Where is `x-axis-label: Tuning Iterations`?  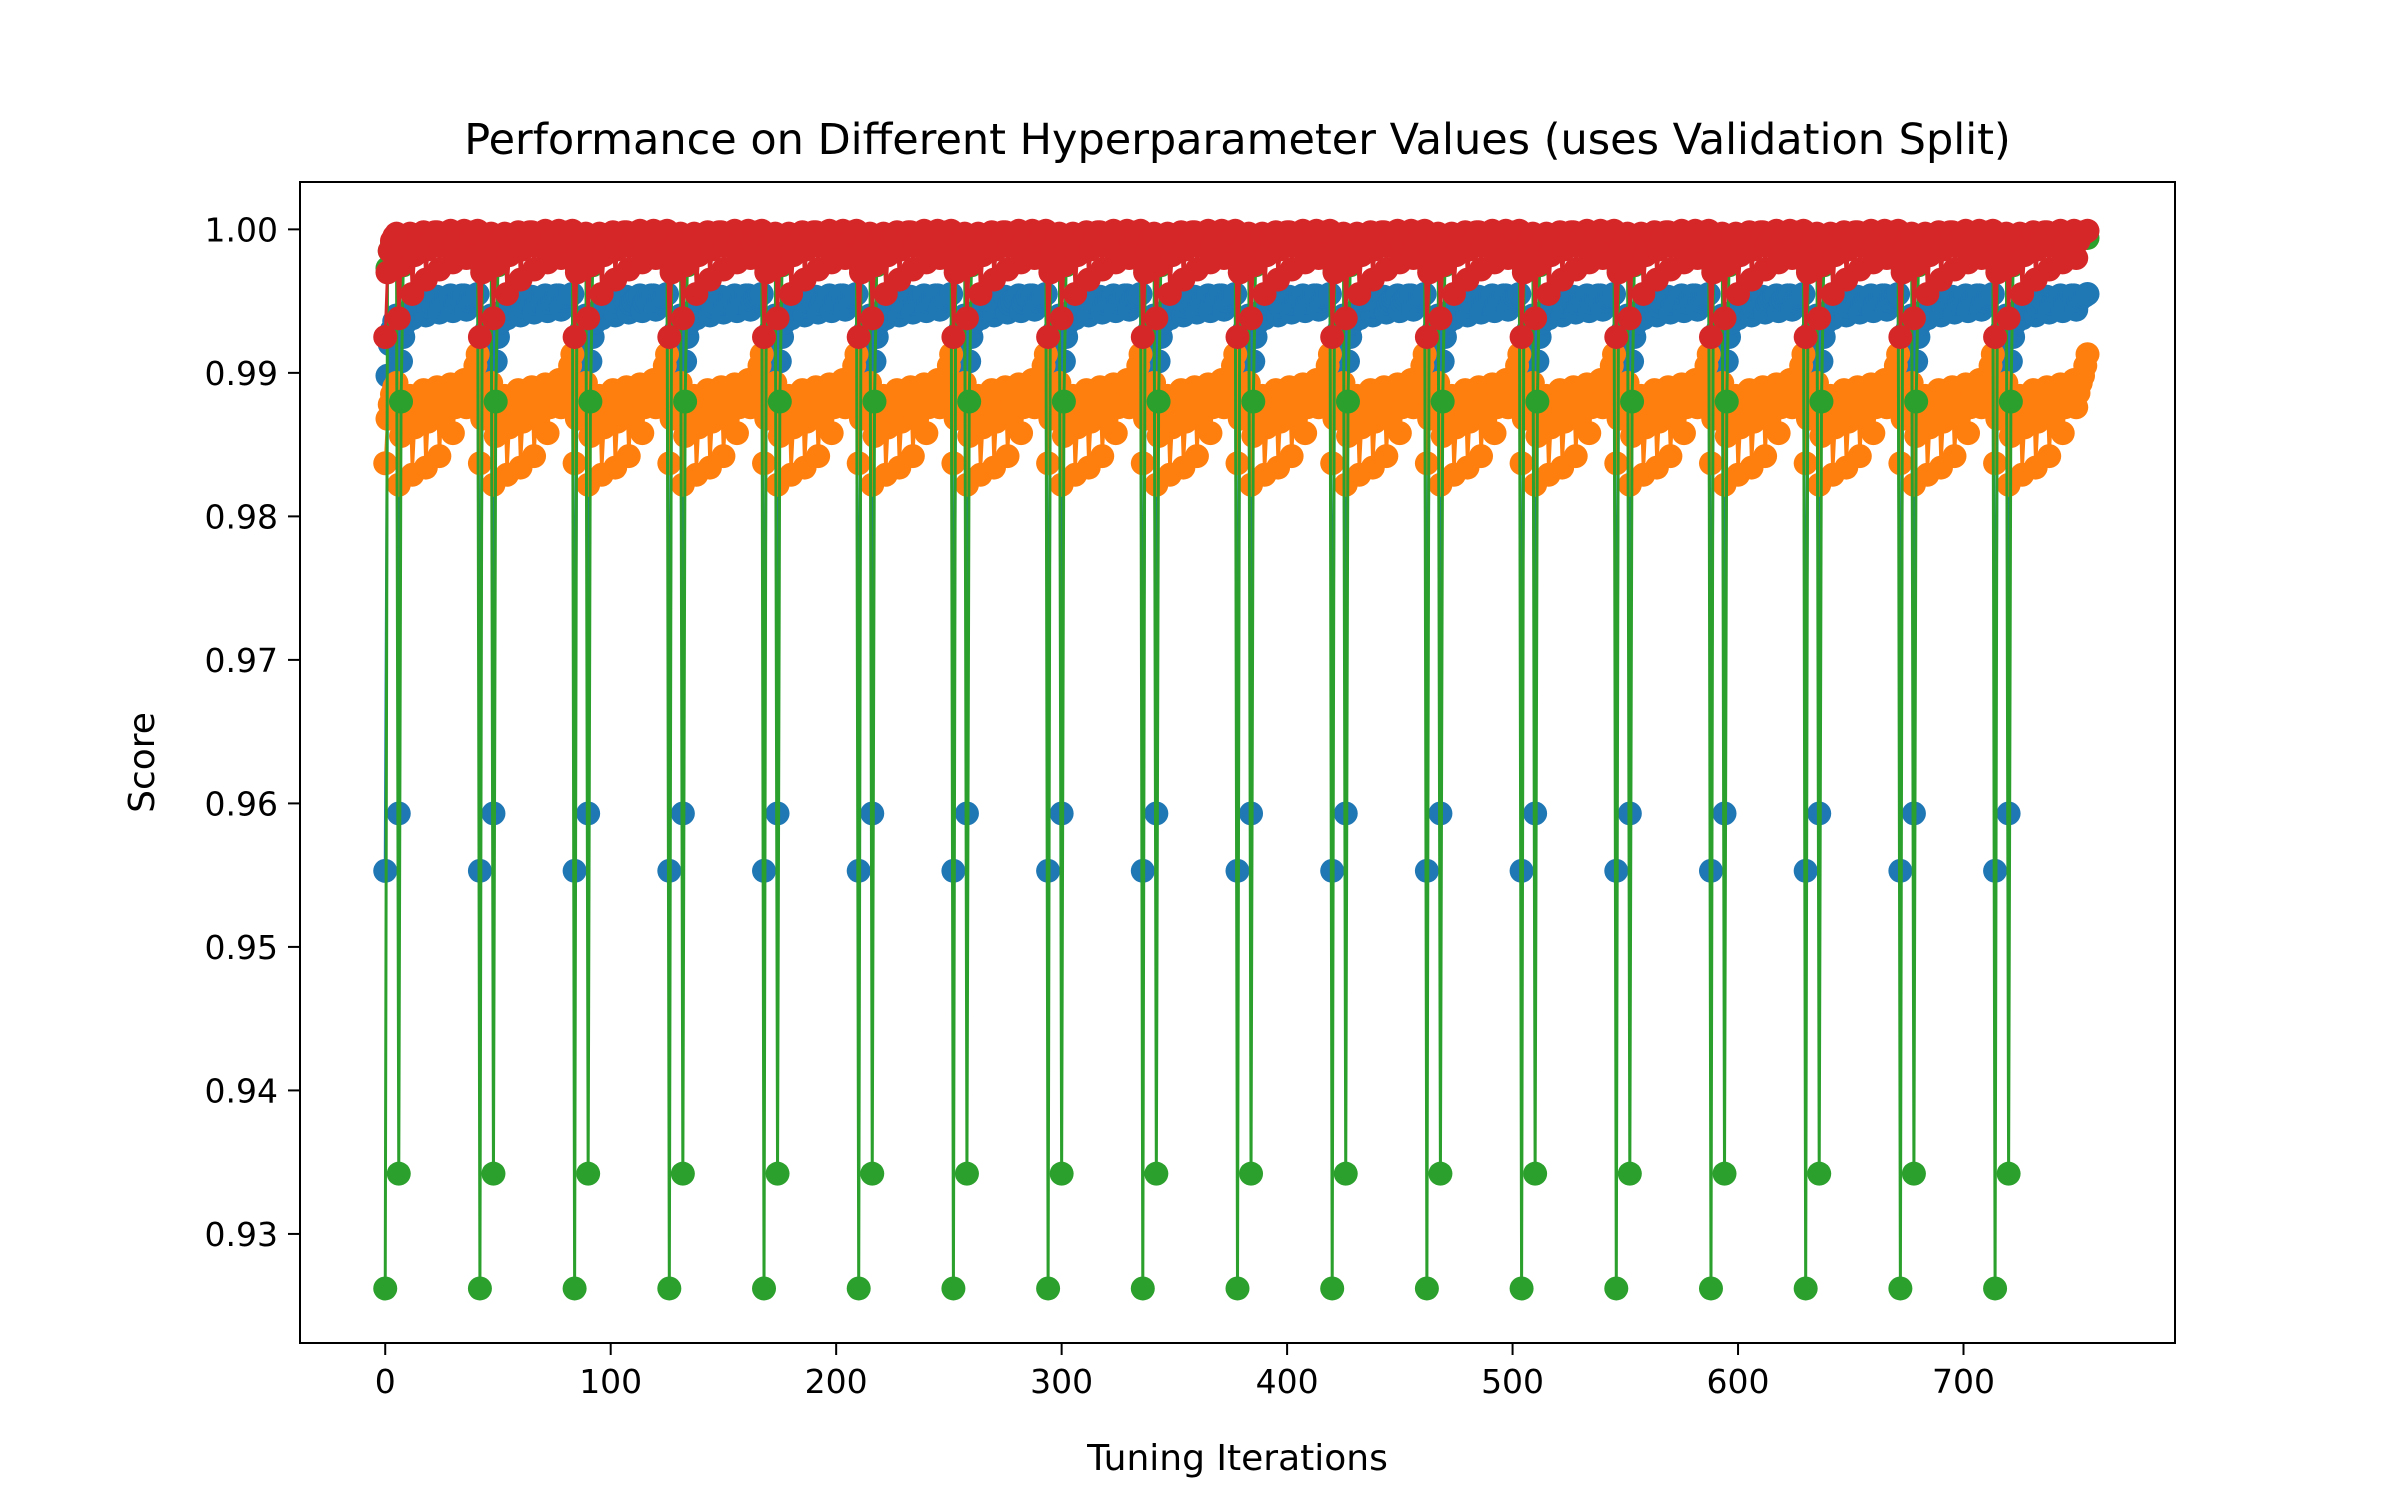 x-axis-label: Tuning Iterations is located at coordinates (1237, 1458).